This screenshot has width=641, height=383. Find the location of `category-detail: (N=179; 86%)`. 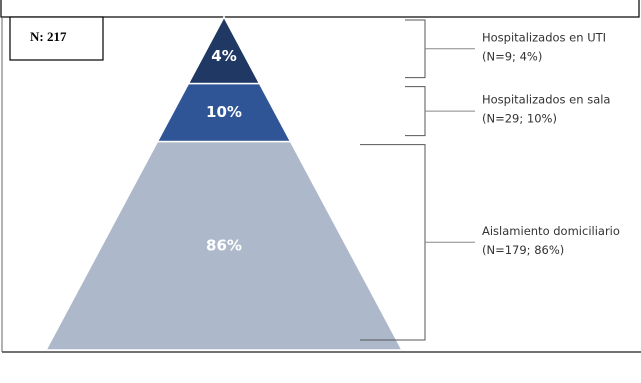

category-detail: (N=179; 86%) is located at coordinates (523, 250).